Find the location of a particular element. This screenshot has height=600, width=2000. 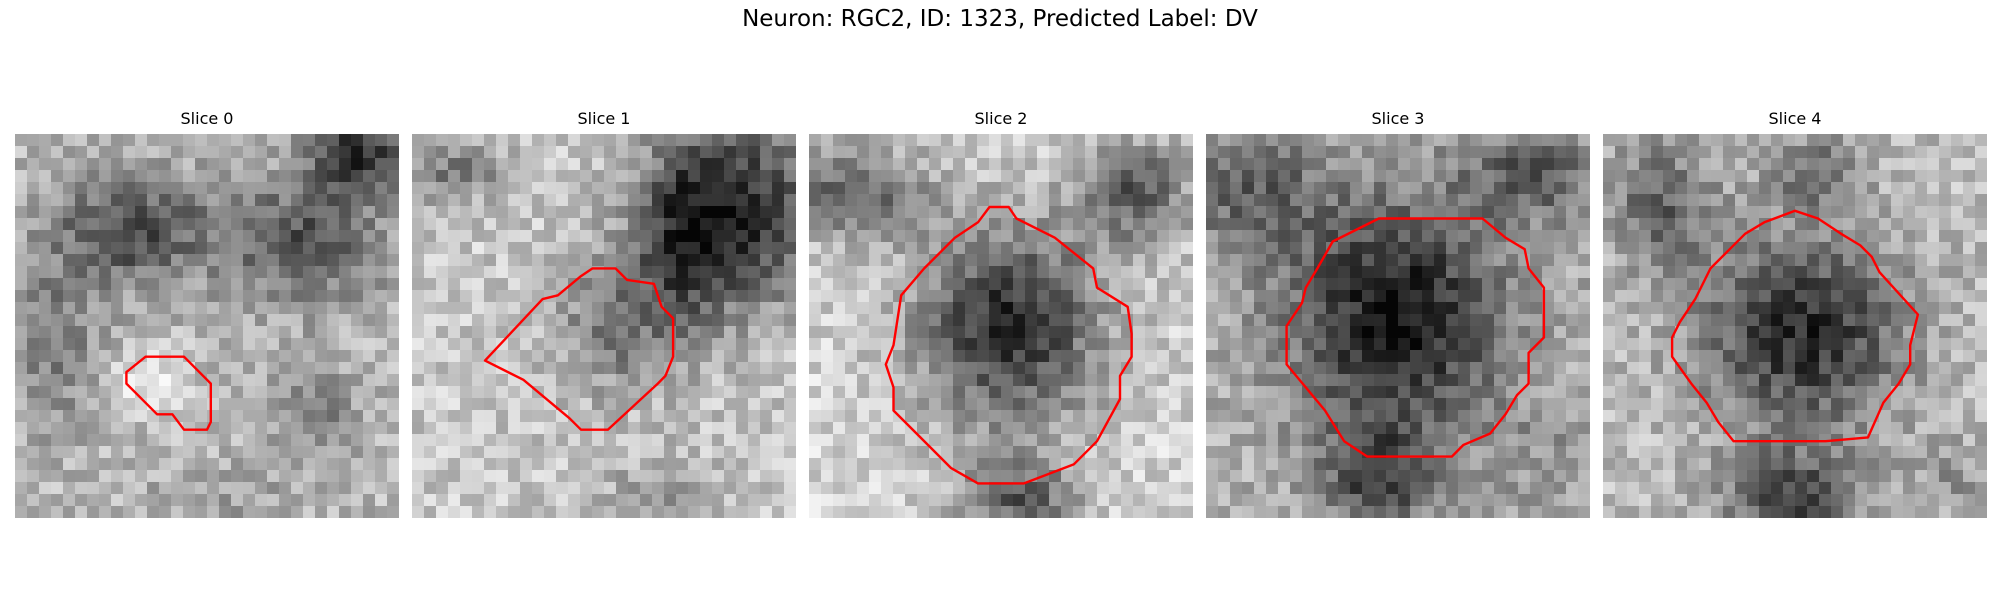

slice-panel-4: Slice 4 is located at coordinates (1795, 313).